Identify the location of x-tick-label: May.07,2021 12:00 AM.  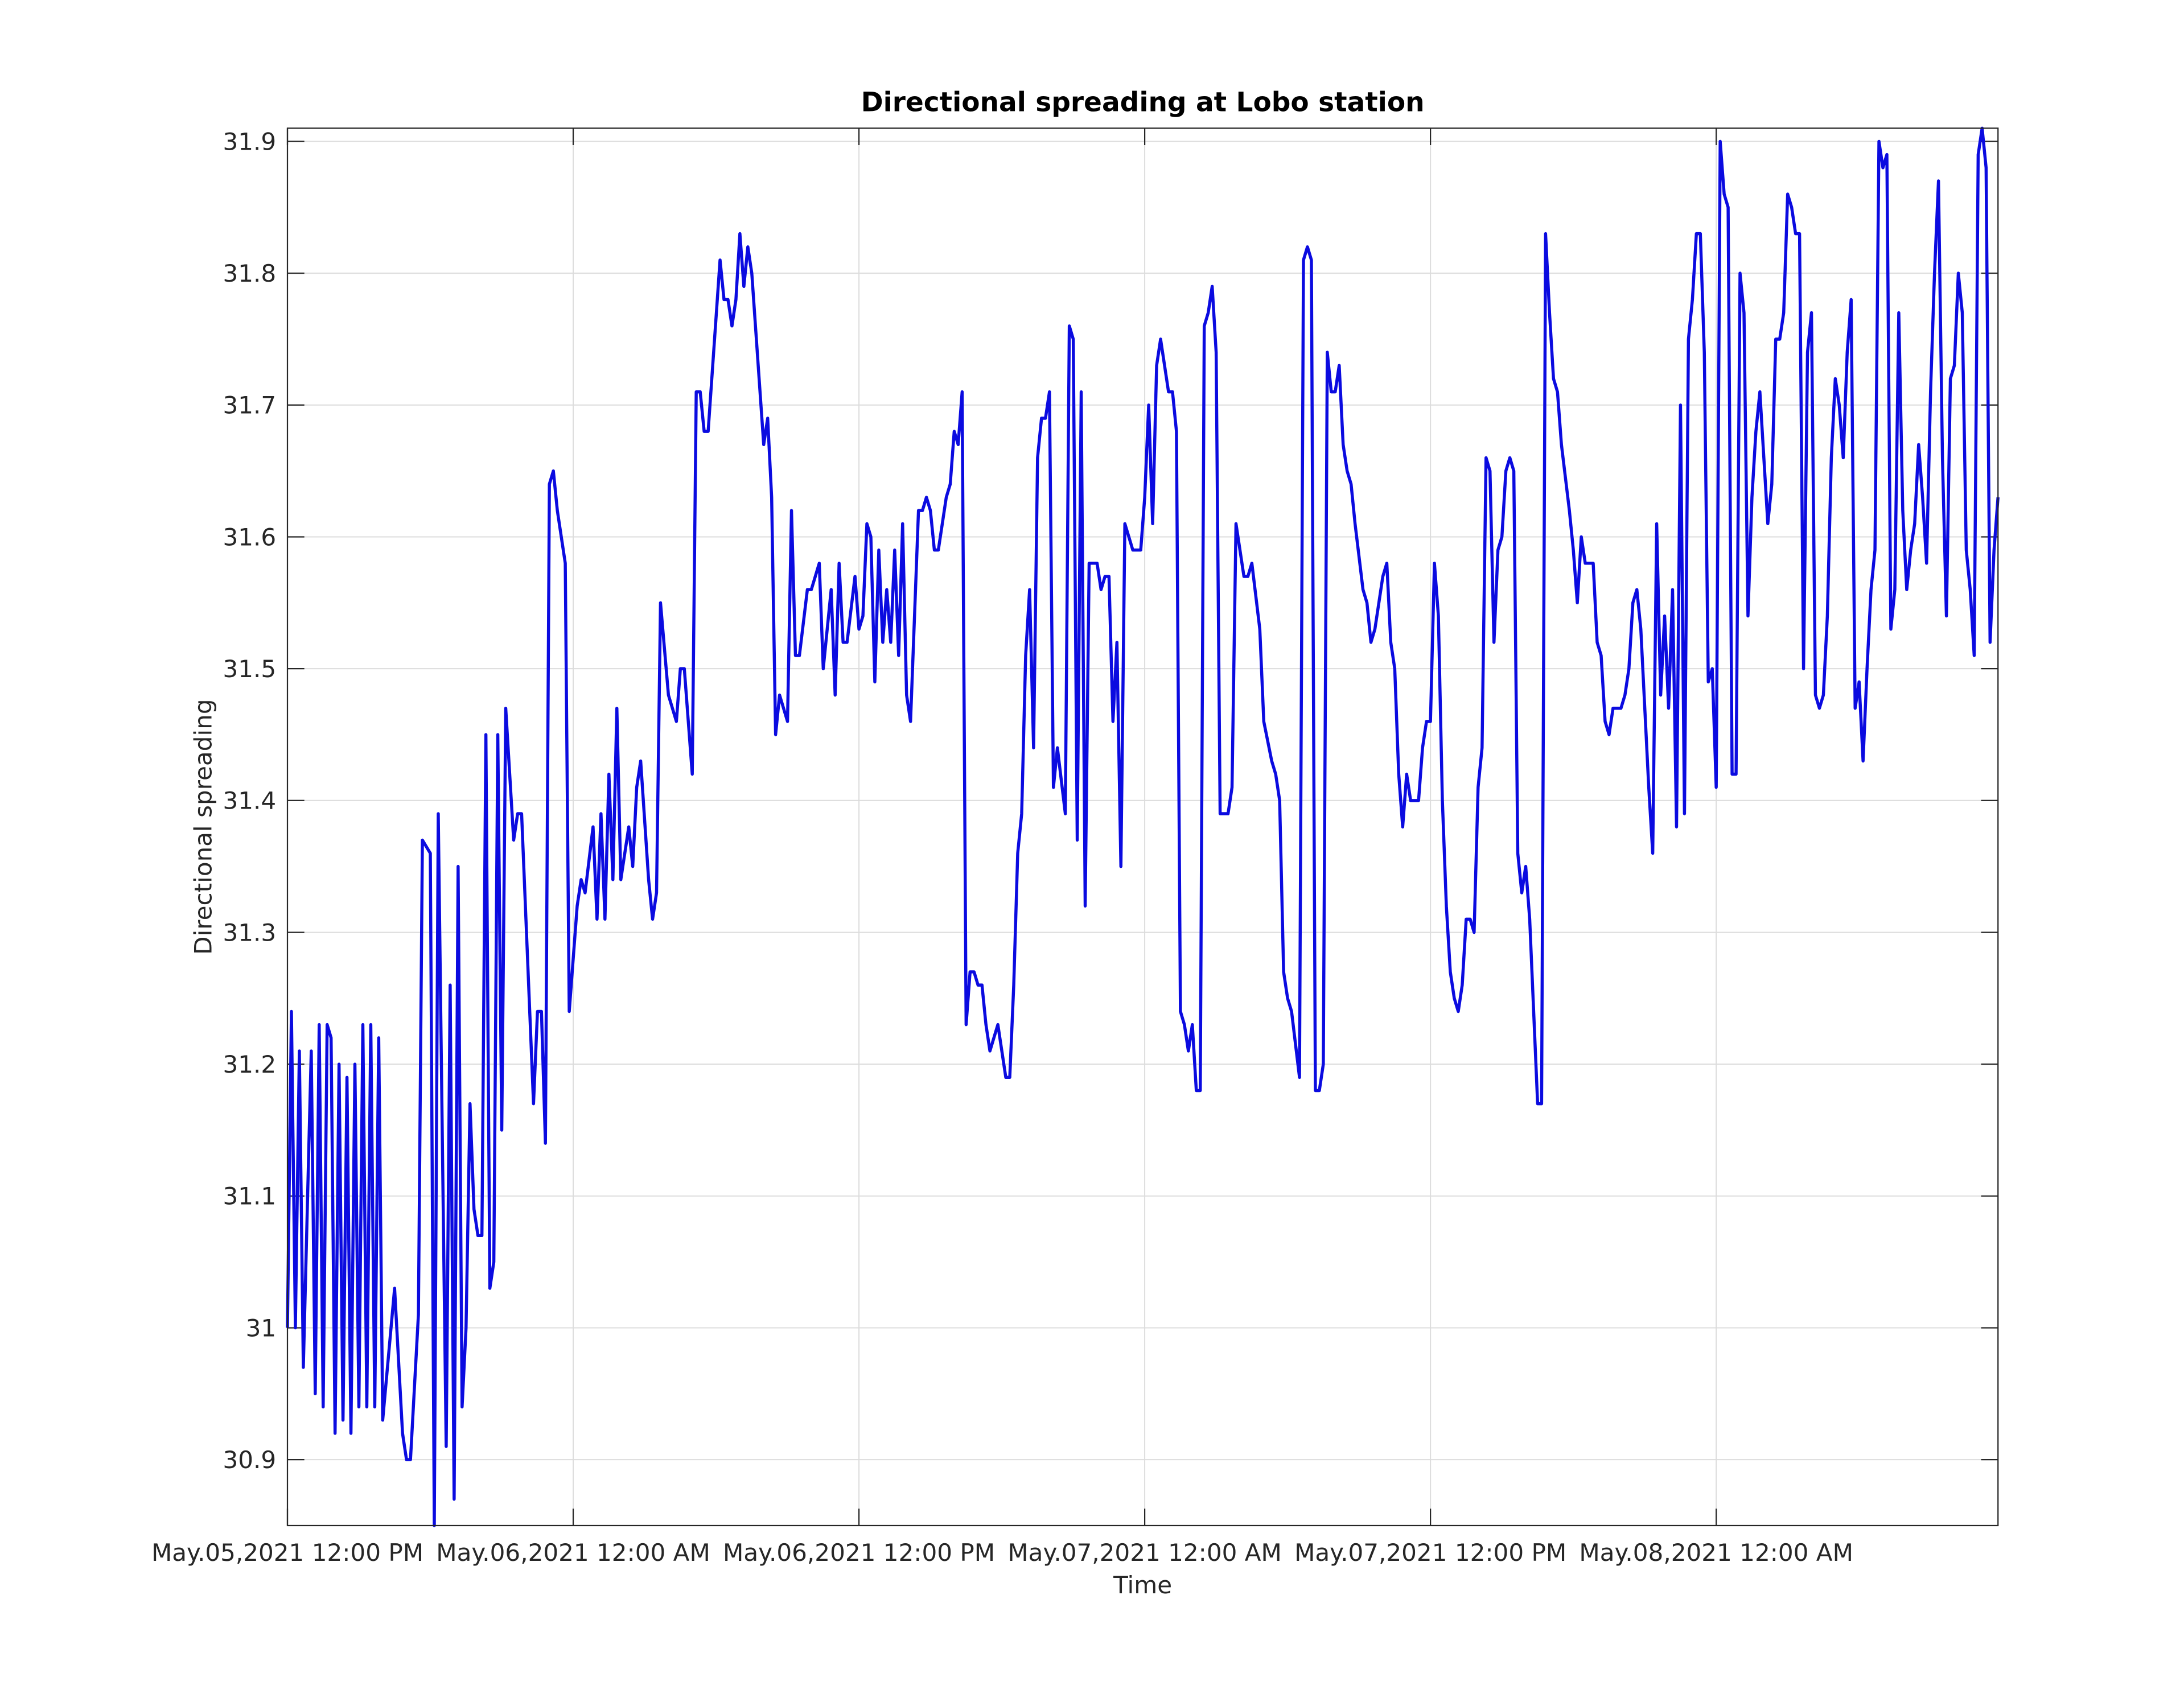
(1144, 1553).